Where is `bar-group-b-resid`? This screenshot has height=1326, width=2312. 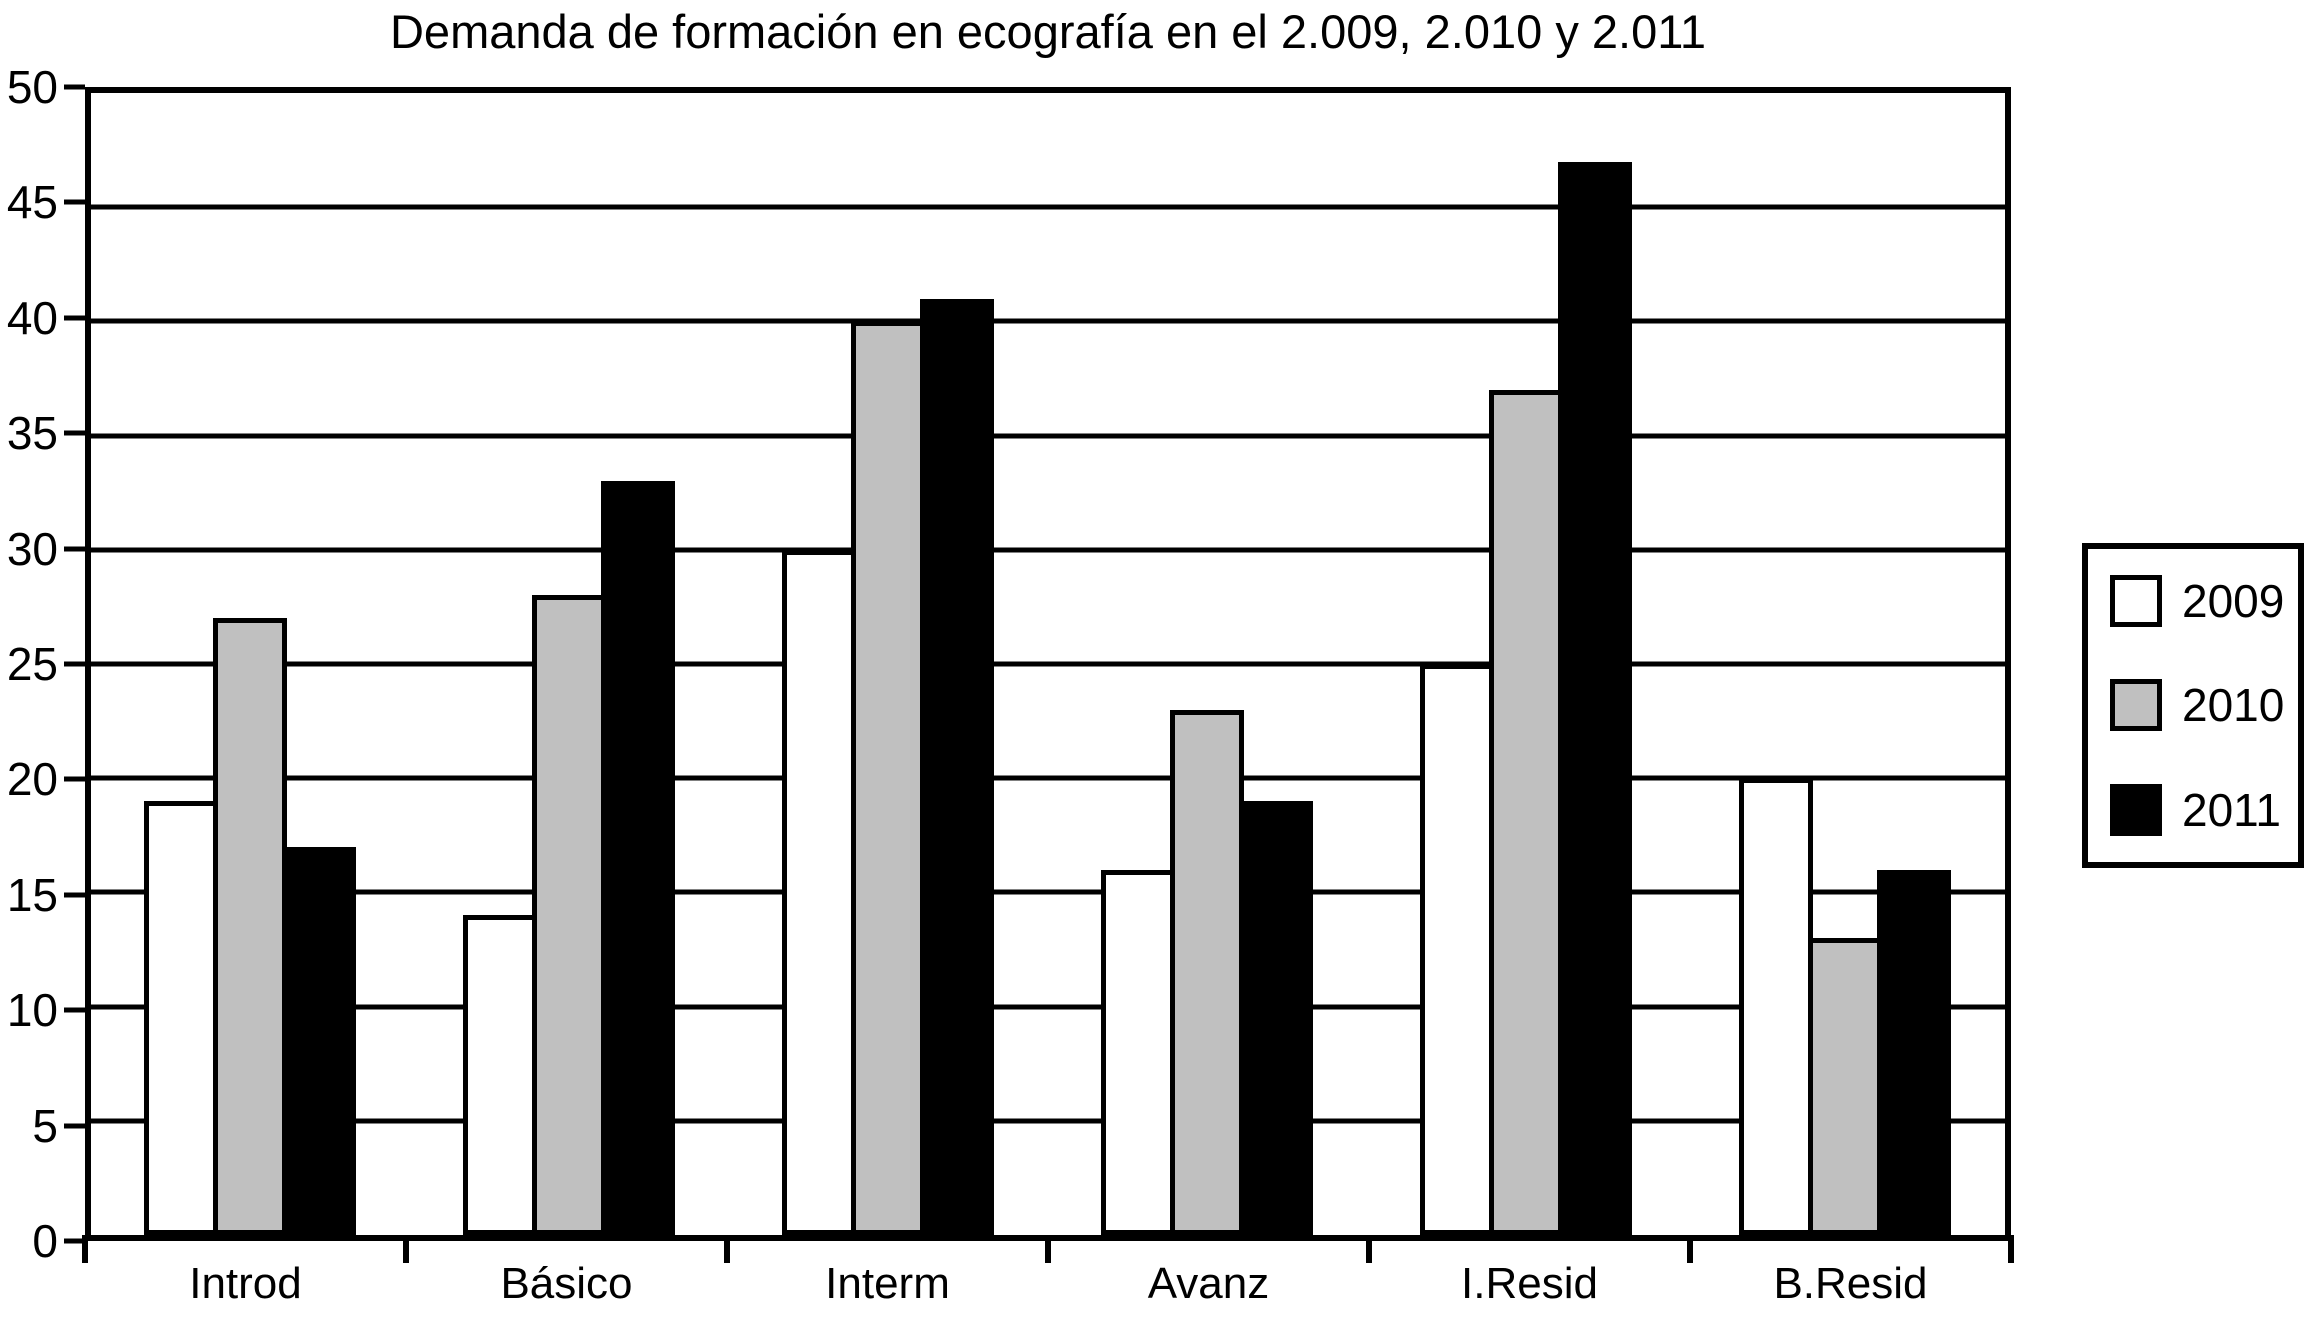
bar-group-b-resid is located at coordinates (1845, 664).